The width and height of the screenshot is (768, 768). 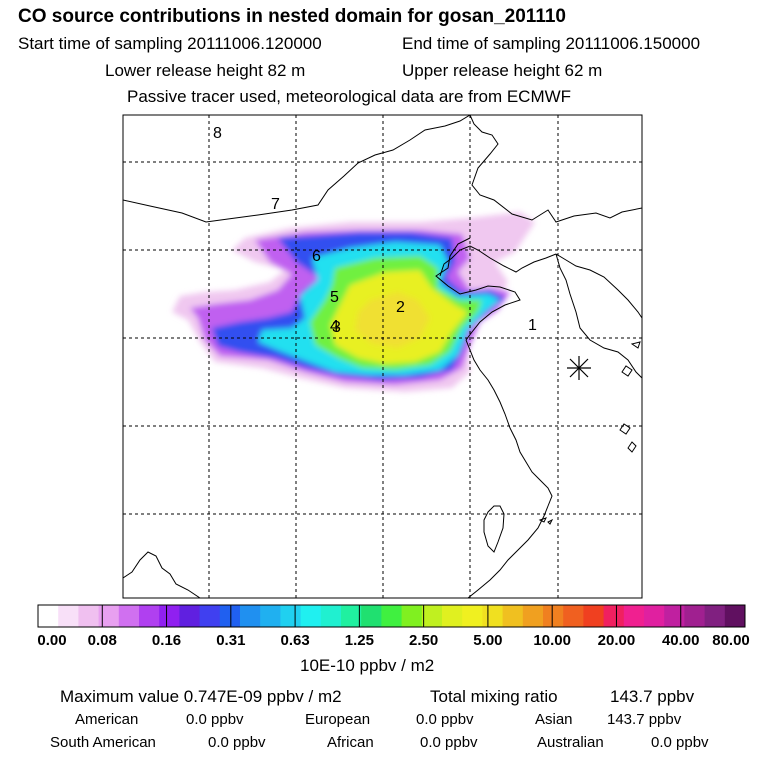 What do you see at coordinates (359, 640) in the screenshot?
I see `colorbar-tick-label: 1.25` at bounding box center [359, 640].